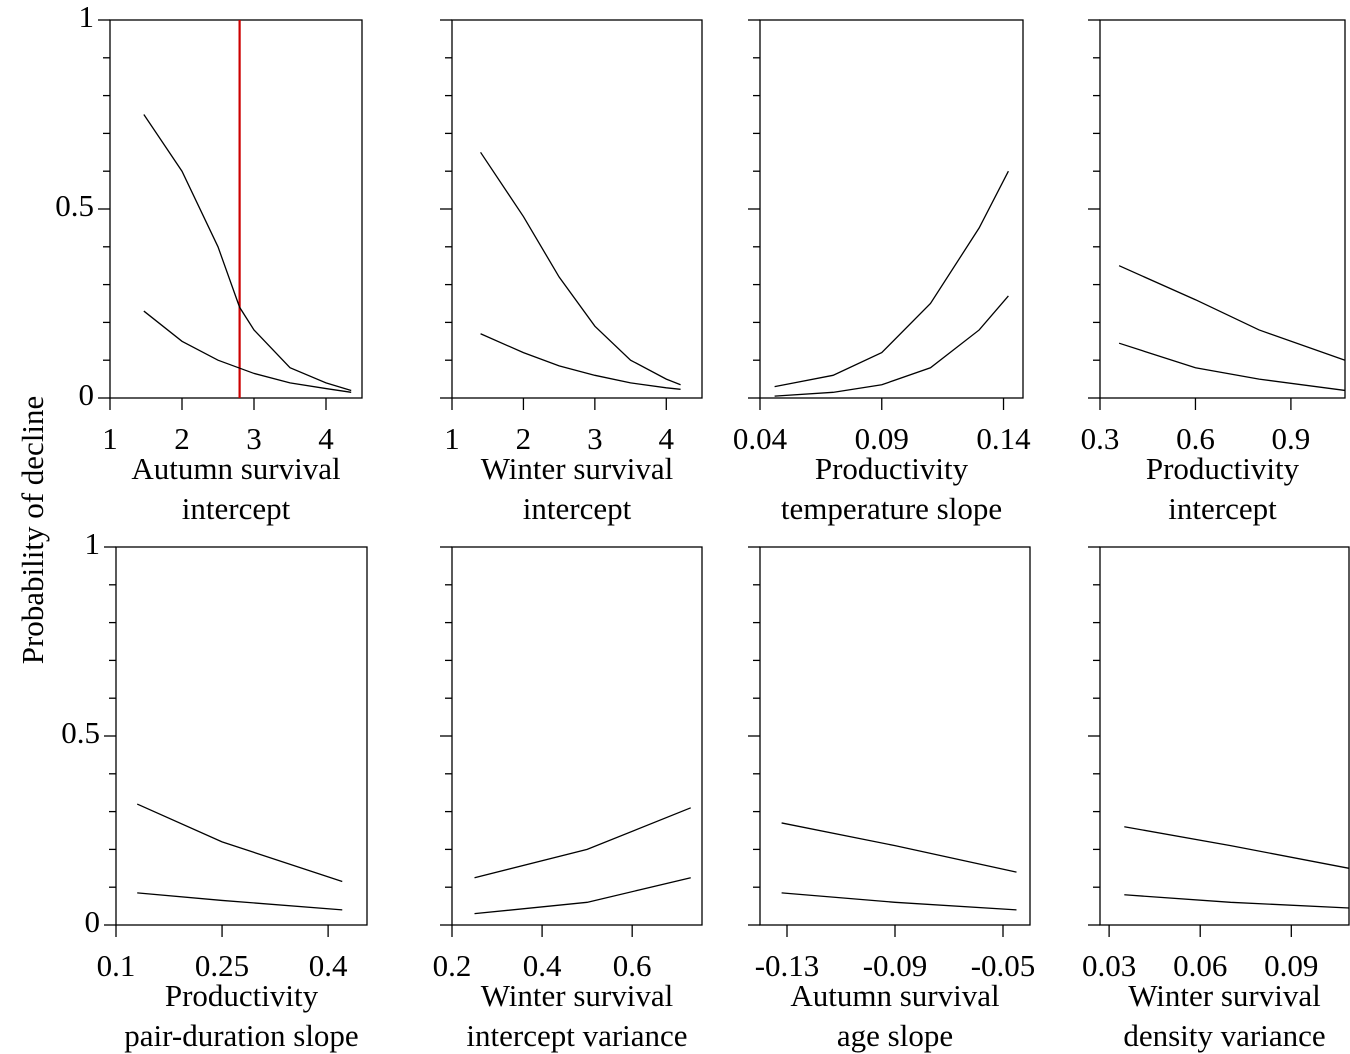 This screenshot has width=1350, height=1054. What do you see at coordinates (1100, 438) in the screenshot?
I see `x-tick-label: 0.3` at bounding box center [1100, 438].